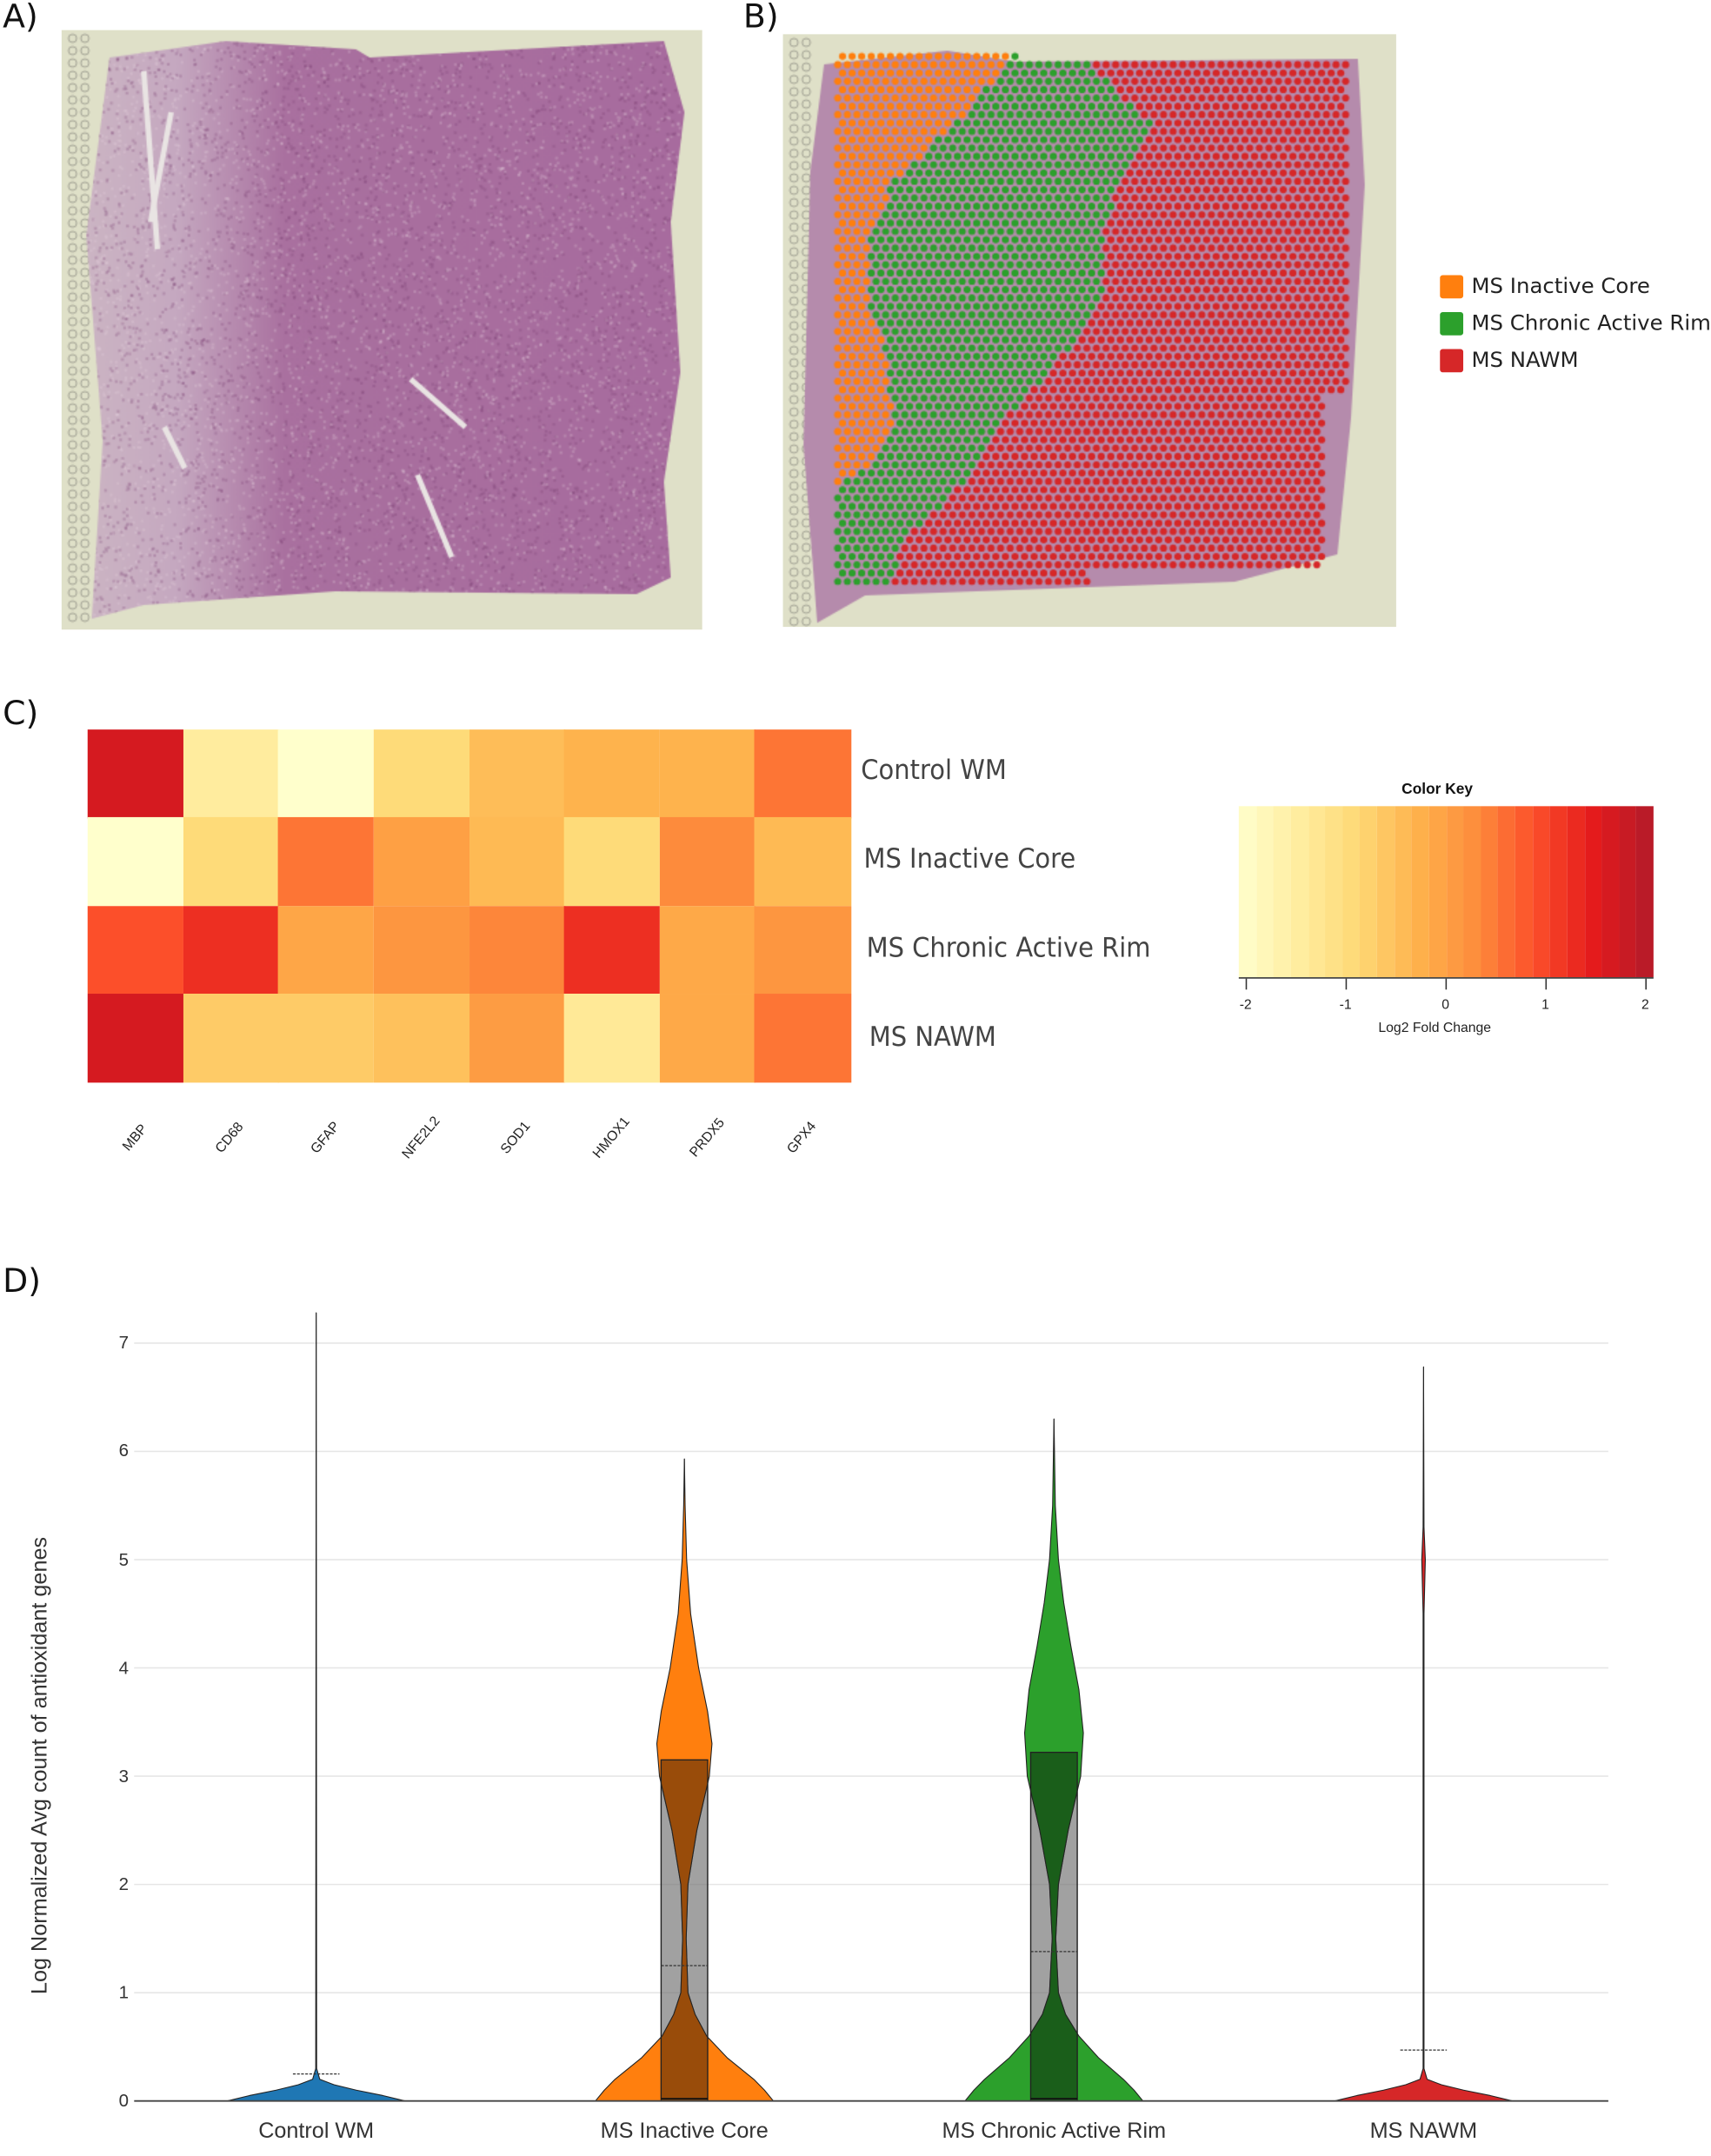 The image size is (1711, 2156). What do you see at coordinates (1560, 286) in the screenshot?
I see `legend-label: MS Inactive Core` at bounding box center [1560, 286].